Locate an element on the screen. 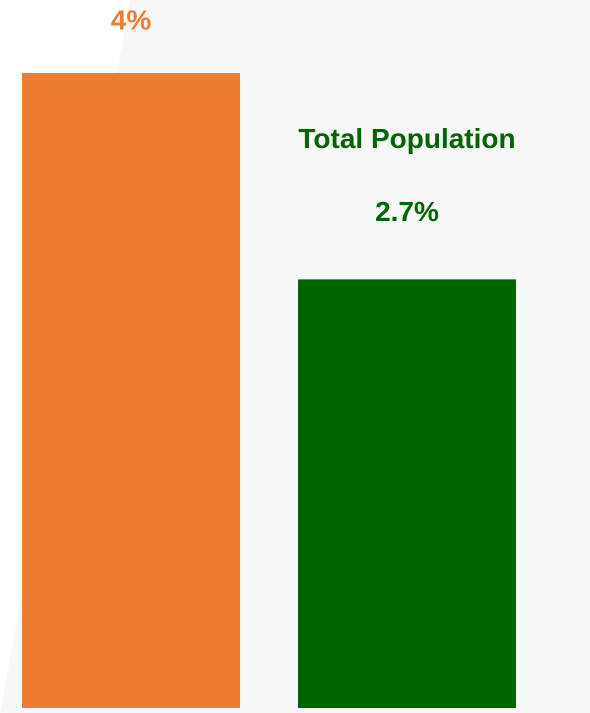  value-label: 2.7% is located at coordinates (407, 211).